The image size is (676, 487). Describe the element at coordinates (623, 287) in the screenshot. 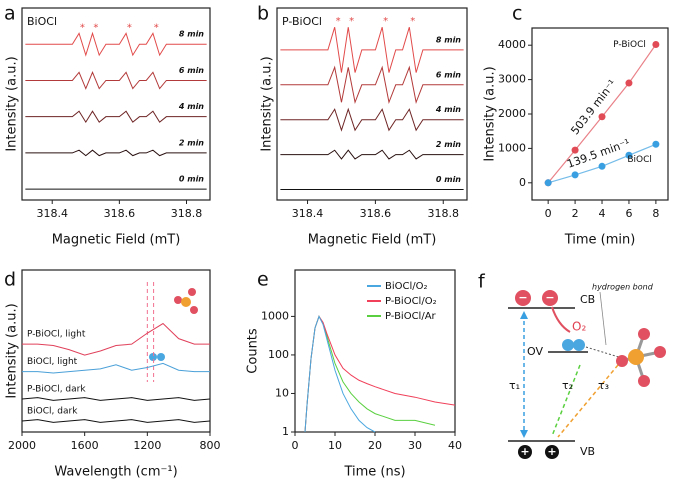

I see `hbond-label: hydrogen bond` at that location.